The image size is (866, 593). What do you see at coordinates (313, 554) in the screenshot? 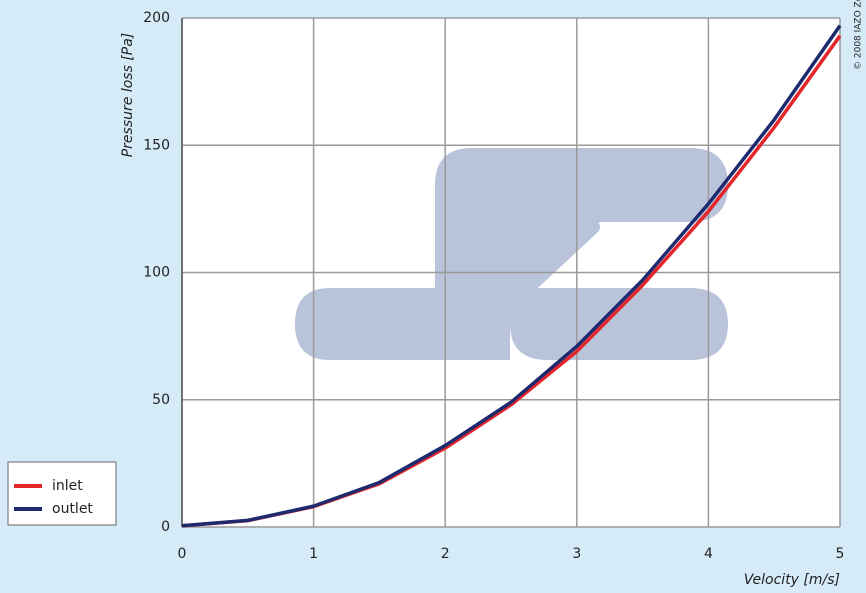
I see `x-tick-label: 1` at bounding box center [313, 554].